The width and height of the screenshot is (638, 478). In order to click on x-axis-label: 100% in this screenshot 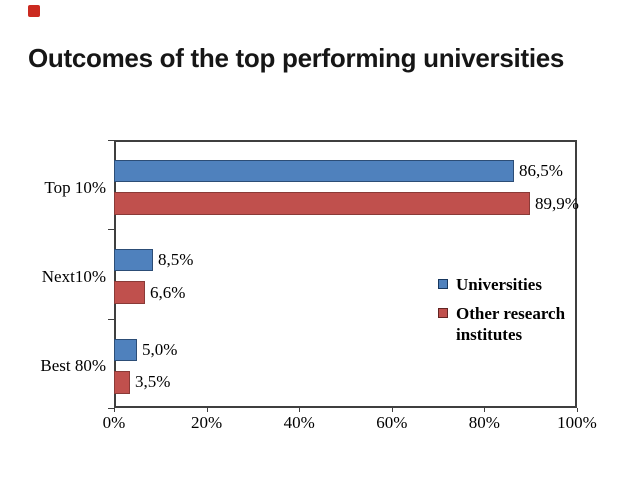, I will do `click(577, 422)`.